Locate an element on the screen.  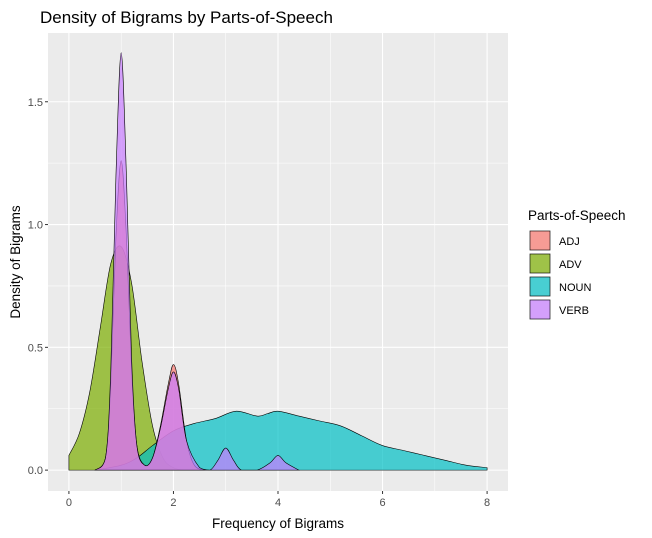
legend: Parts-of-Speech ADJ ADV NOUN VERB is located at coordinates (577, 264).